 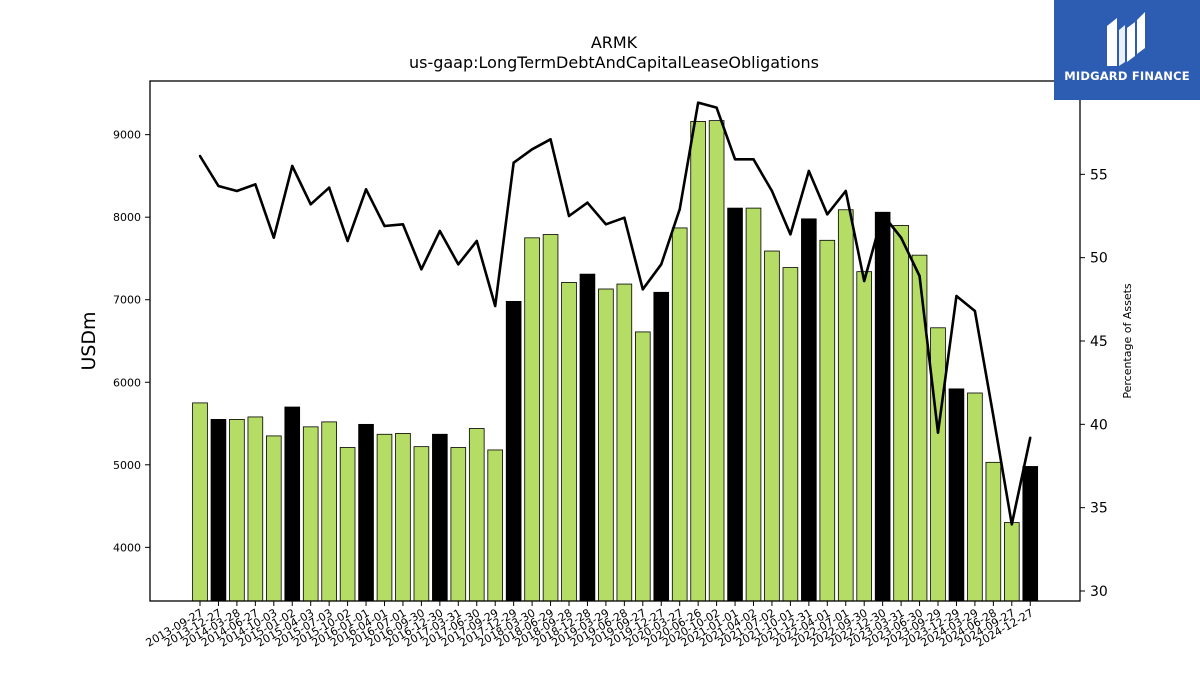 What do you see at coordinates (1094, 383) in the screenshot?
I see `y-axis-right: 30 35 40 45 50 55` at bounding box center [1094, 383].